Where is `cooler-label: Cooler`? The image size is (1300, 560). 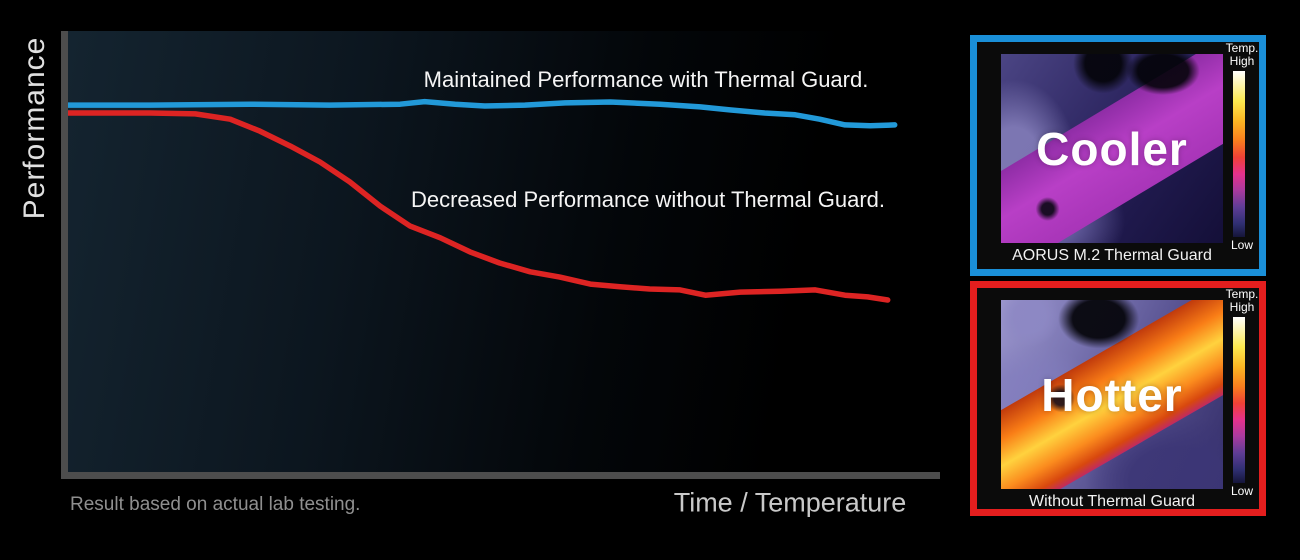 cooler-label: Cooler is located at coordinates (1112, 148).